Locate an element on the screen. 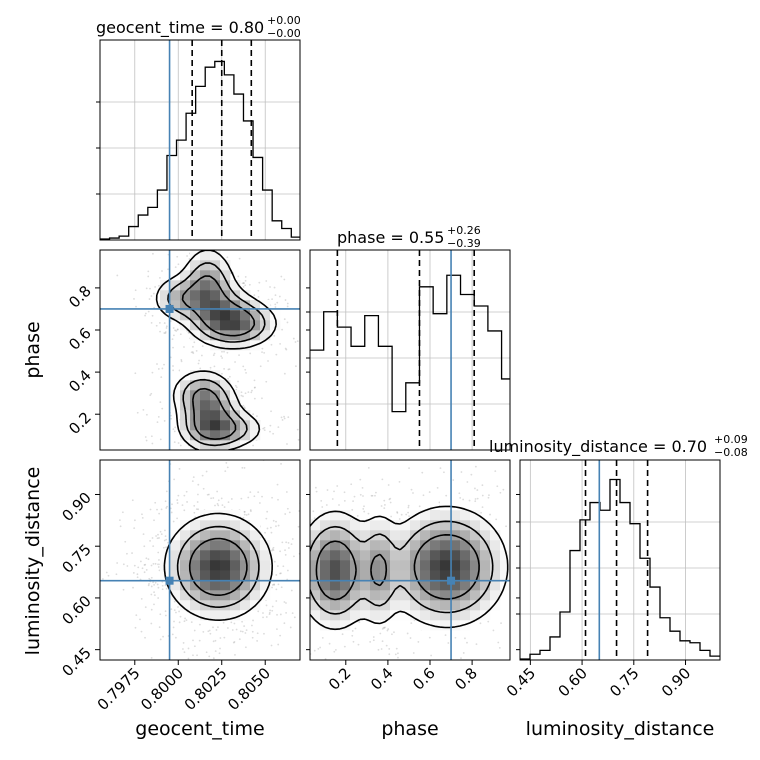  diag-panel-luminosity-distance is located at coordinates (618, 560).